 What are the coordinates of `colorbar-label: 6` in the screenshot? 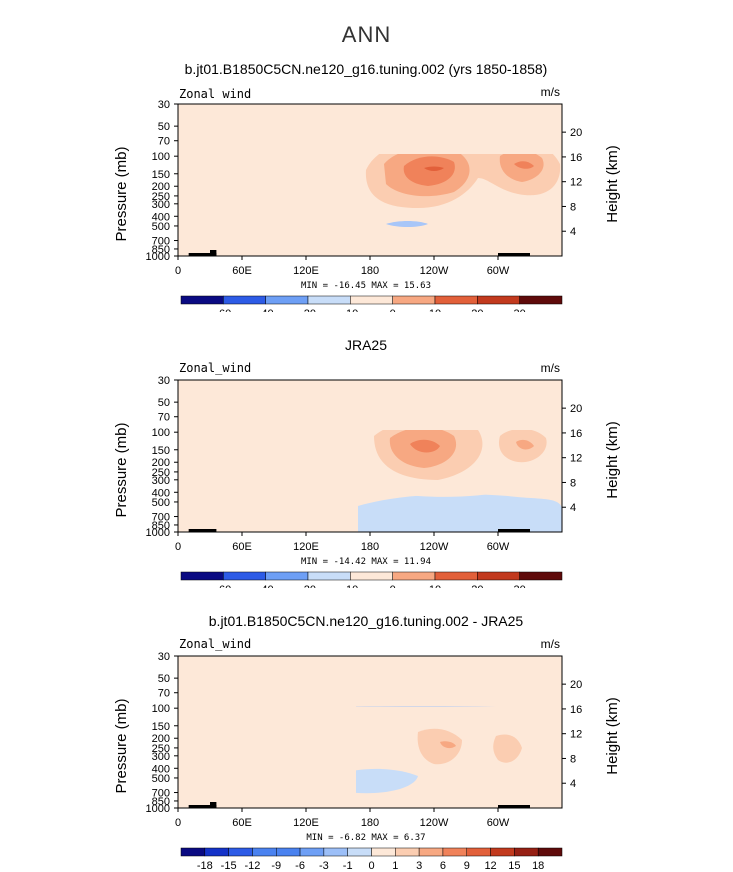 It's located at (443, 866).